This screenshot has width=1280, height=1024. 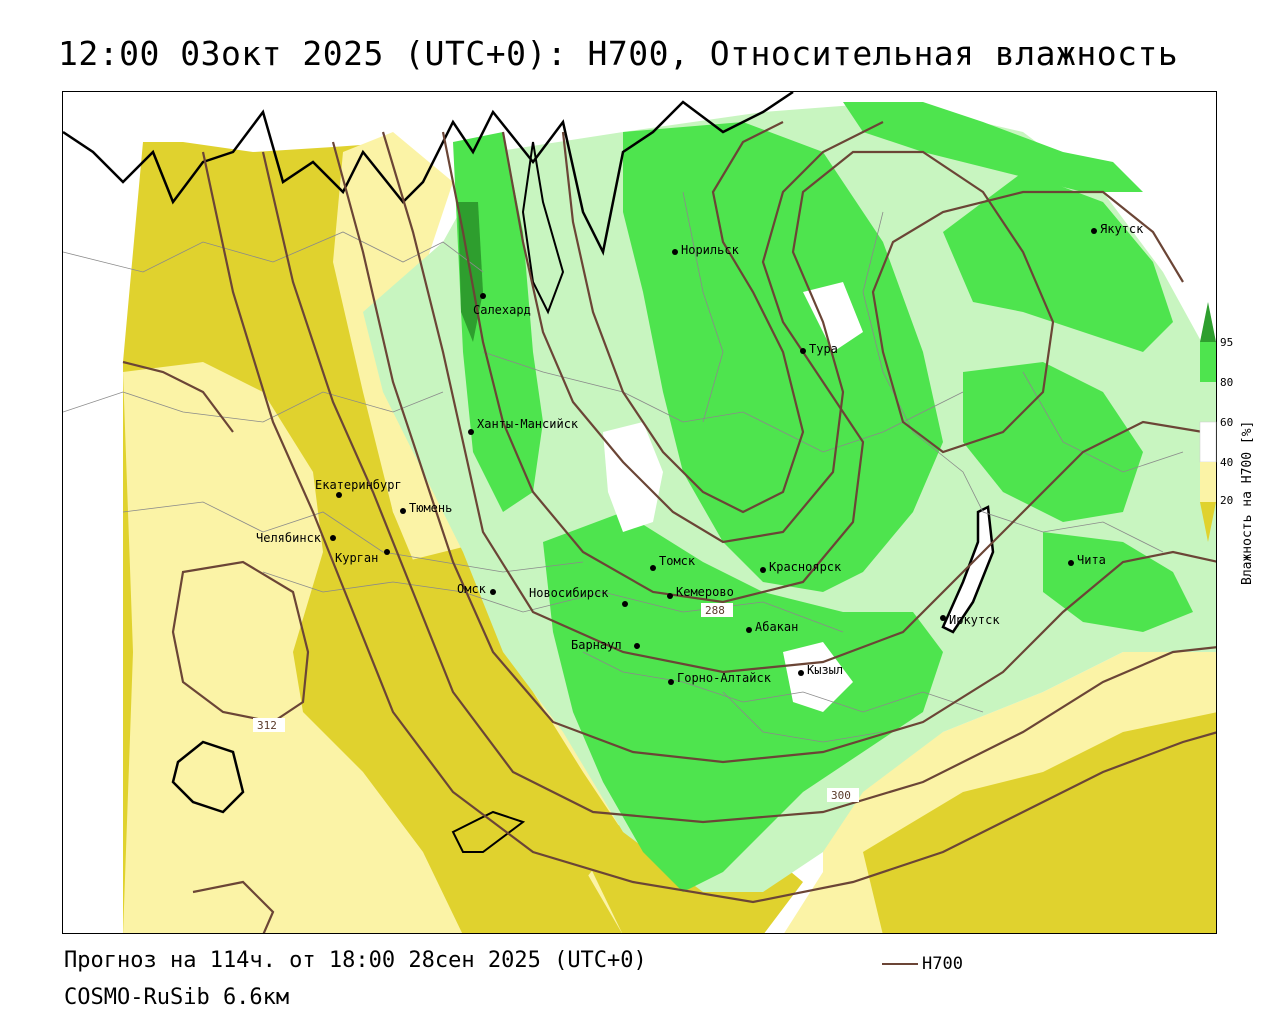 I want to click on model-name: COSMO-RuSib 6.6км, so click(x=177, y=997).